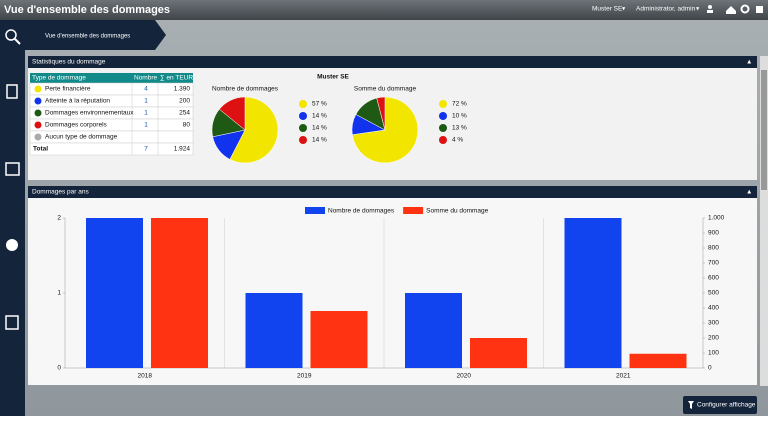 The height and width of the screenshot is (421, 768). I want to click on pie-title: Nombre de dommages, so click(245, 89).